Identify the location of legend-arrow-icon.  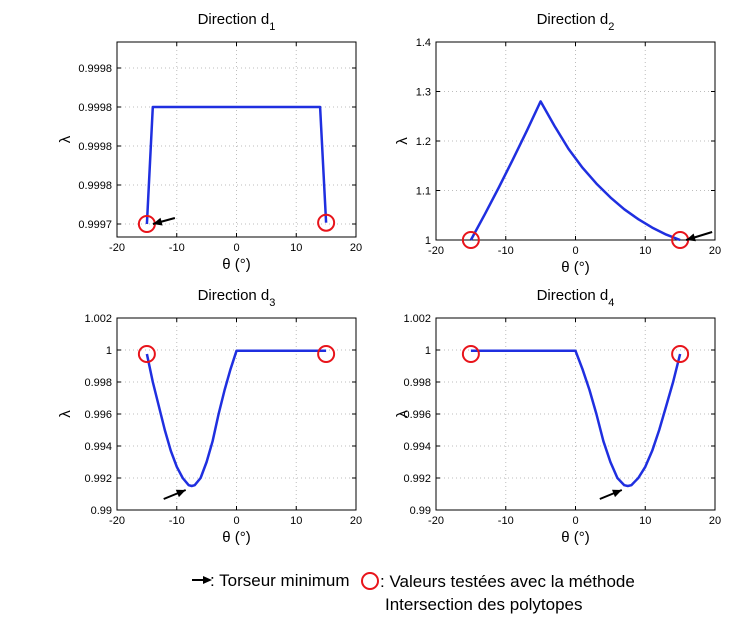
(202, 580).